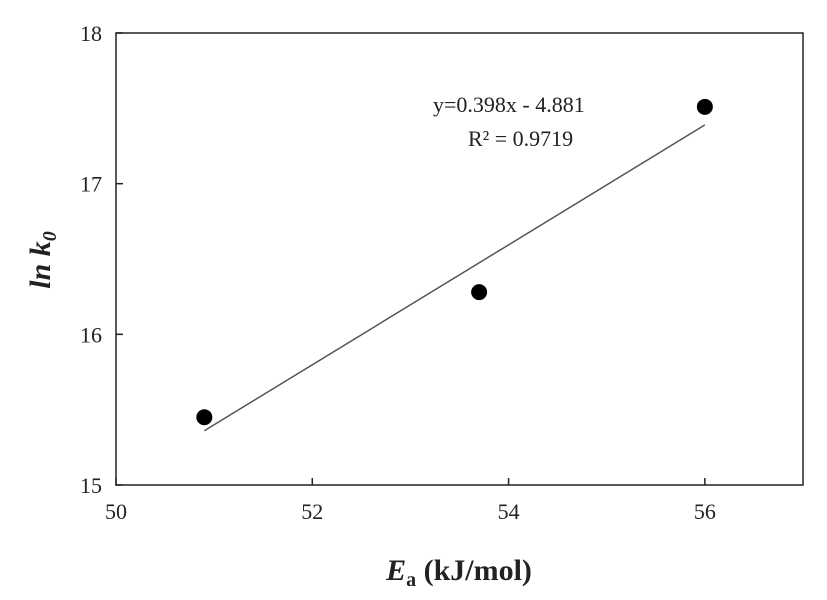  I want to click on trend-equation: y=0.398x - 4.881, so click(509, 104).